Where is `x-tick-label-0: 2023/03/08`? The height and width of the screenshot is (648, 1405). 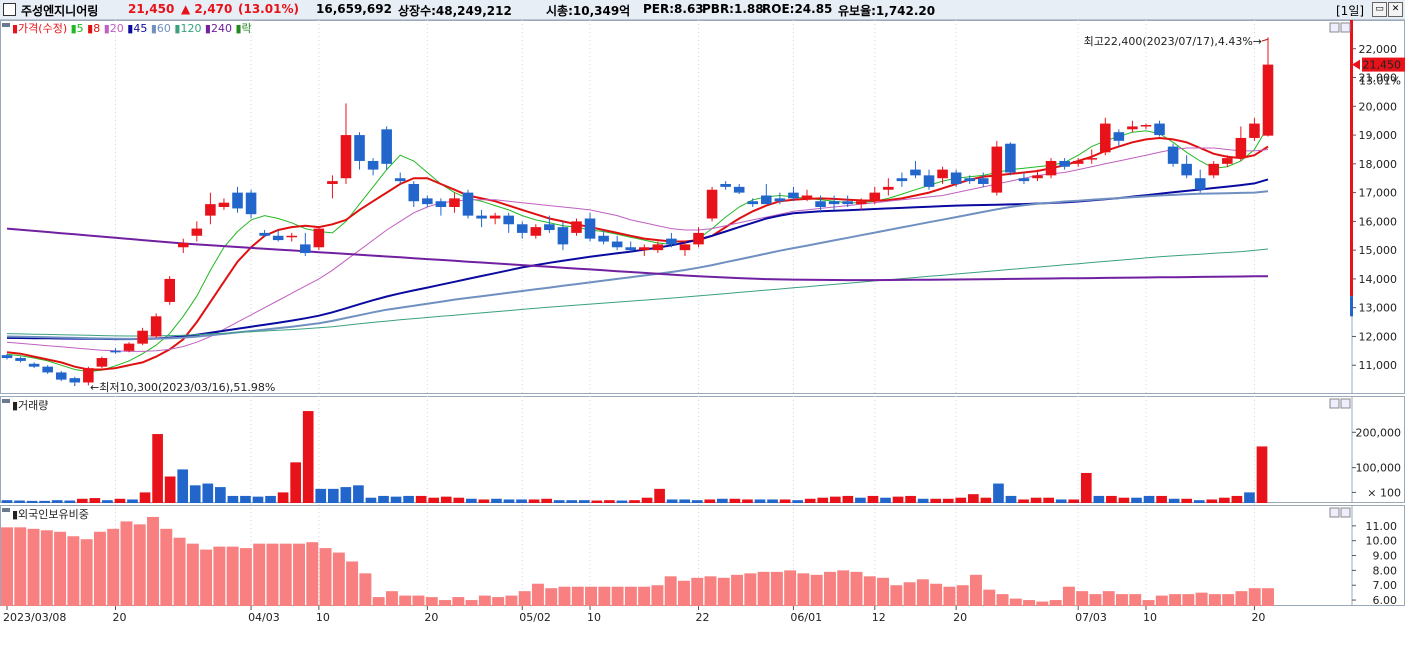 x-tick-label-0: 2023/03/08 is located at coordinates (34, 617).